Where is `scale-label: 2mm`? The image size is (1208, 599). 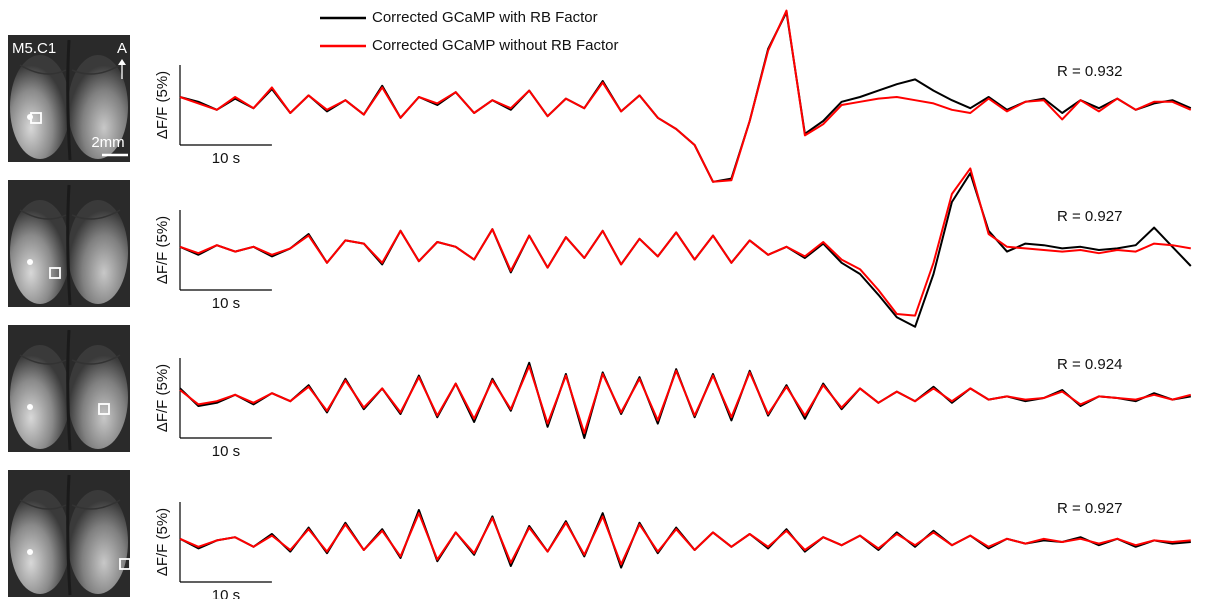 scale-label: 2mm is located at coordinates (107, 142).